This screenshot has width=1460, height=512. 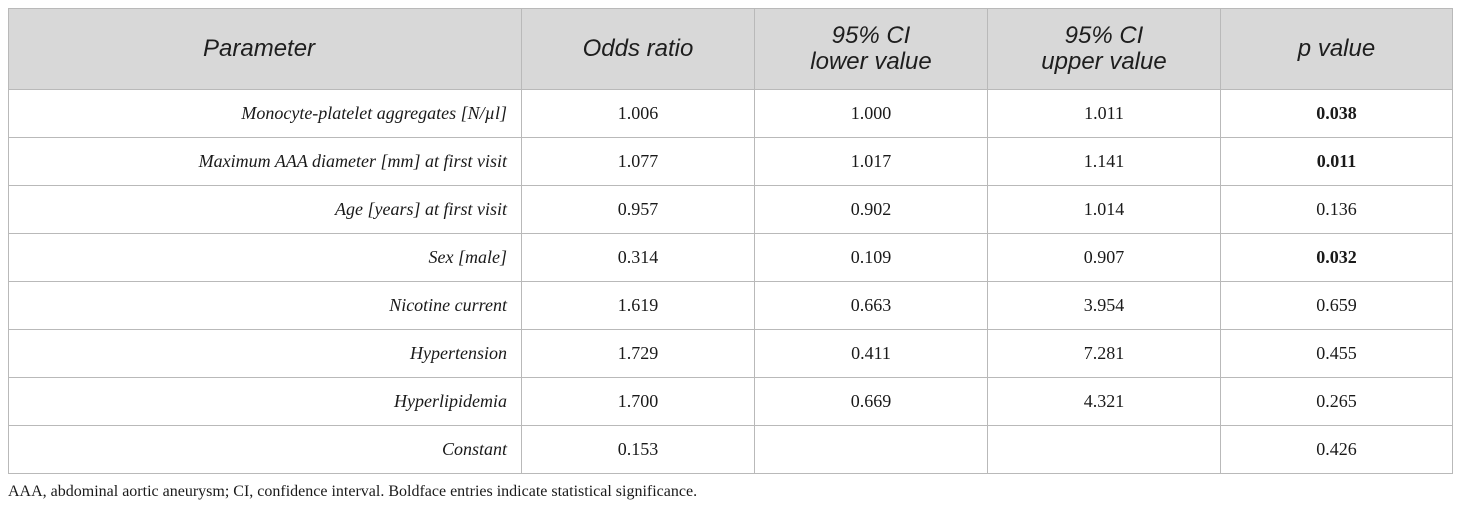 What do you see at coordinates (1336, 209) in the screenshot?
I see `cell-p-value: 0.136` at bounding box center [1336, 209].